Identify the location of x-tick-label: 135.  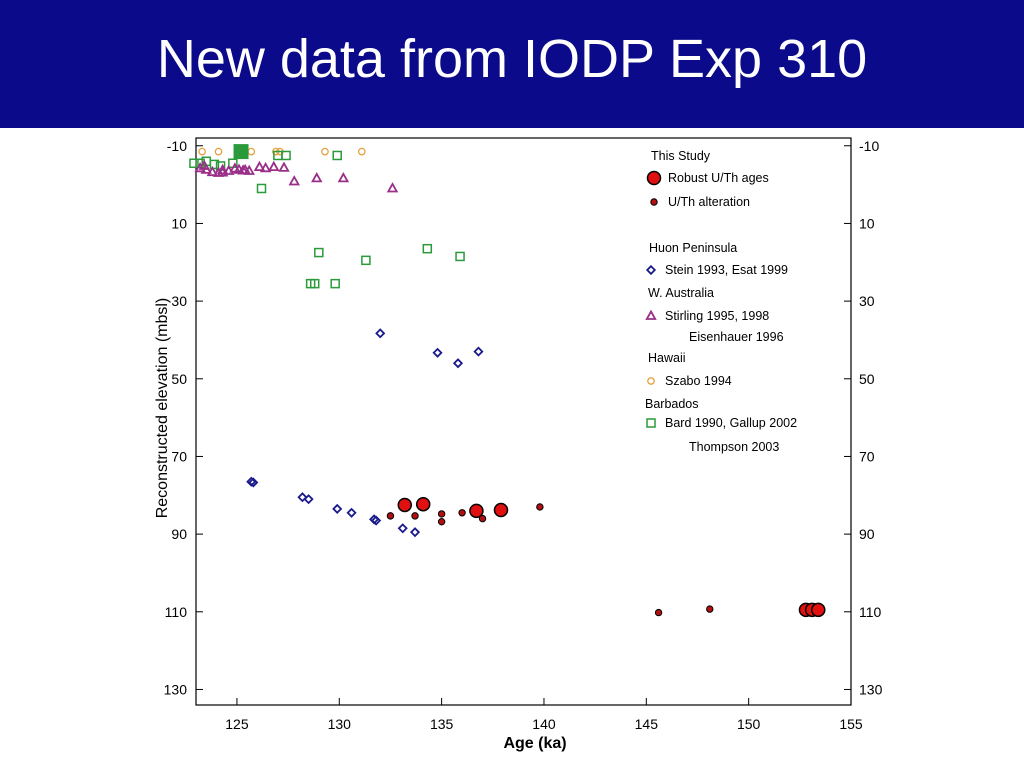
(442, 724).